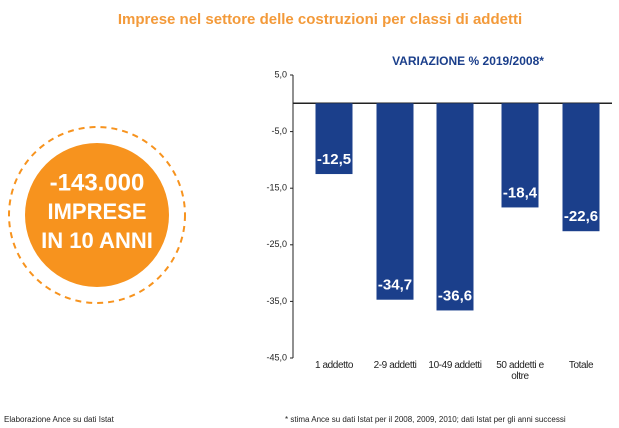 This screenshot has width=619, height=428. What do you see at coordinates (97, 240) in the screenshot?
I see `badge-text: IN 10 ANNI` at bounding box center [97, 240].